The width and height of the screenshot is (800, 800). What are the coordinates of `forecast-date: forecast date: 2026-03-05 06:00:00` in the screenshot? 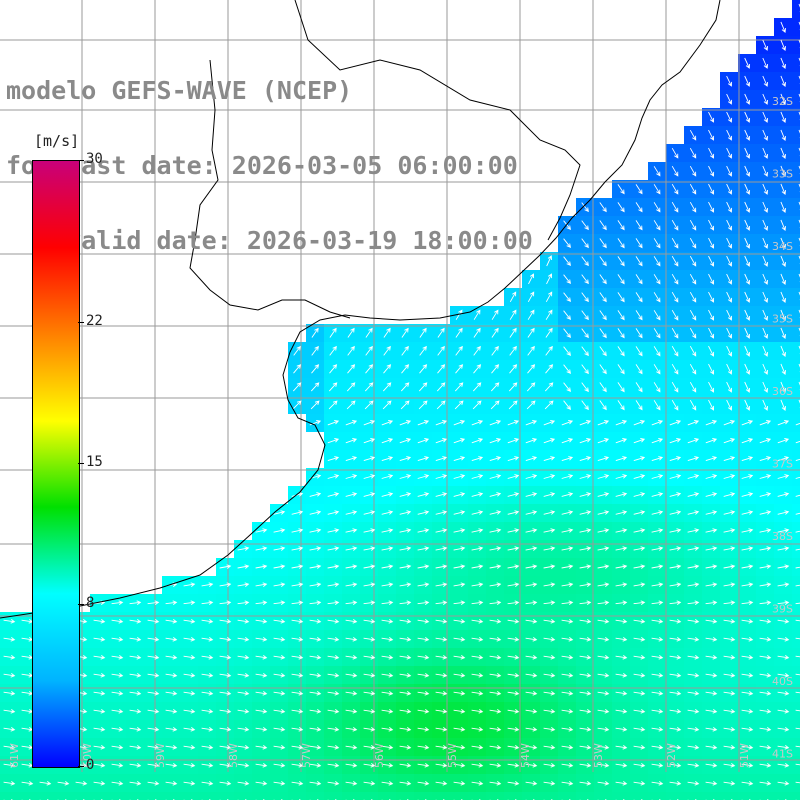 It's located at (262, 165).